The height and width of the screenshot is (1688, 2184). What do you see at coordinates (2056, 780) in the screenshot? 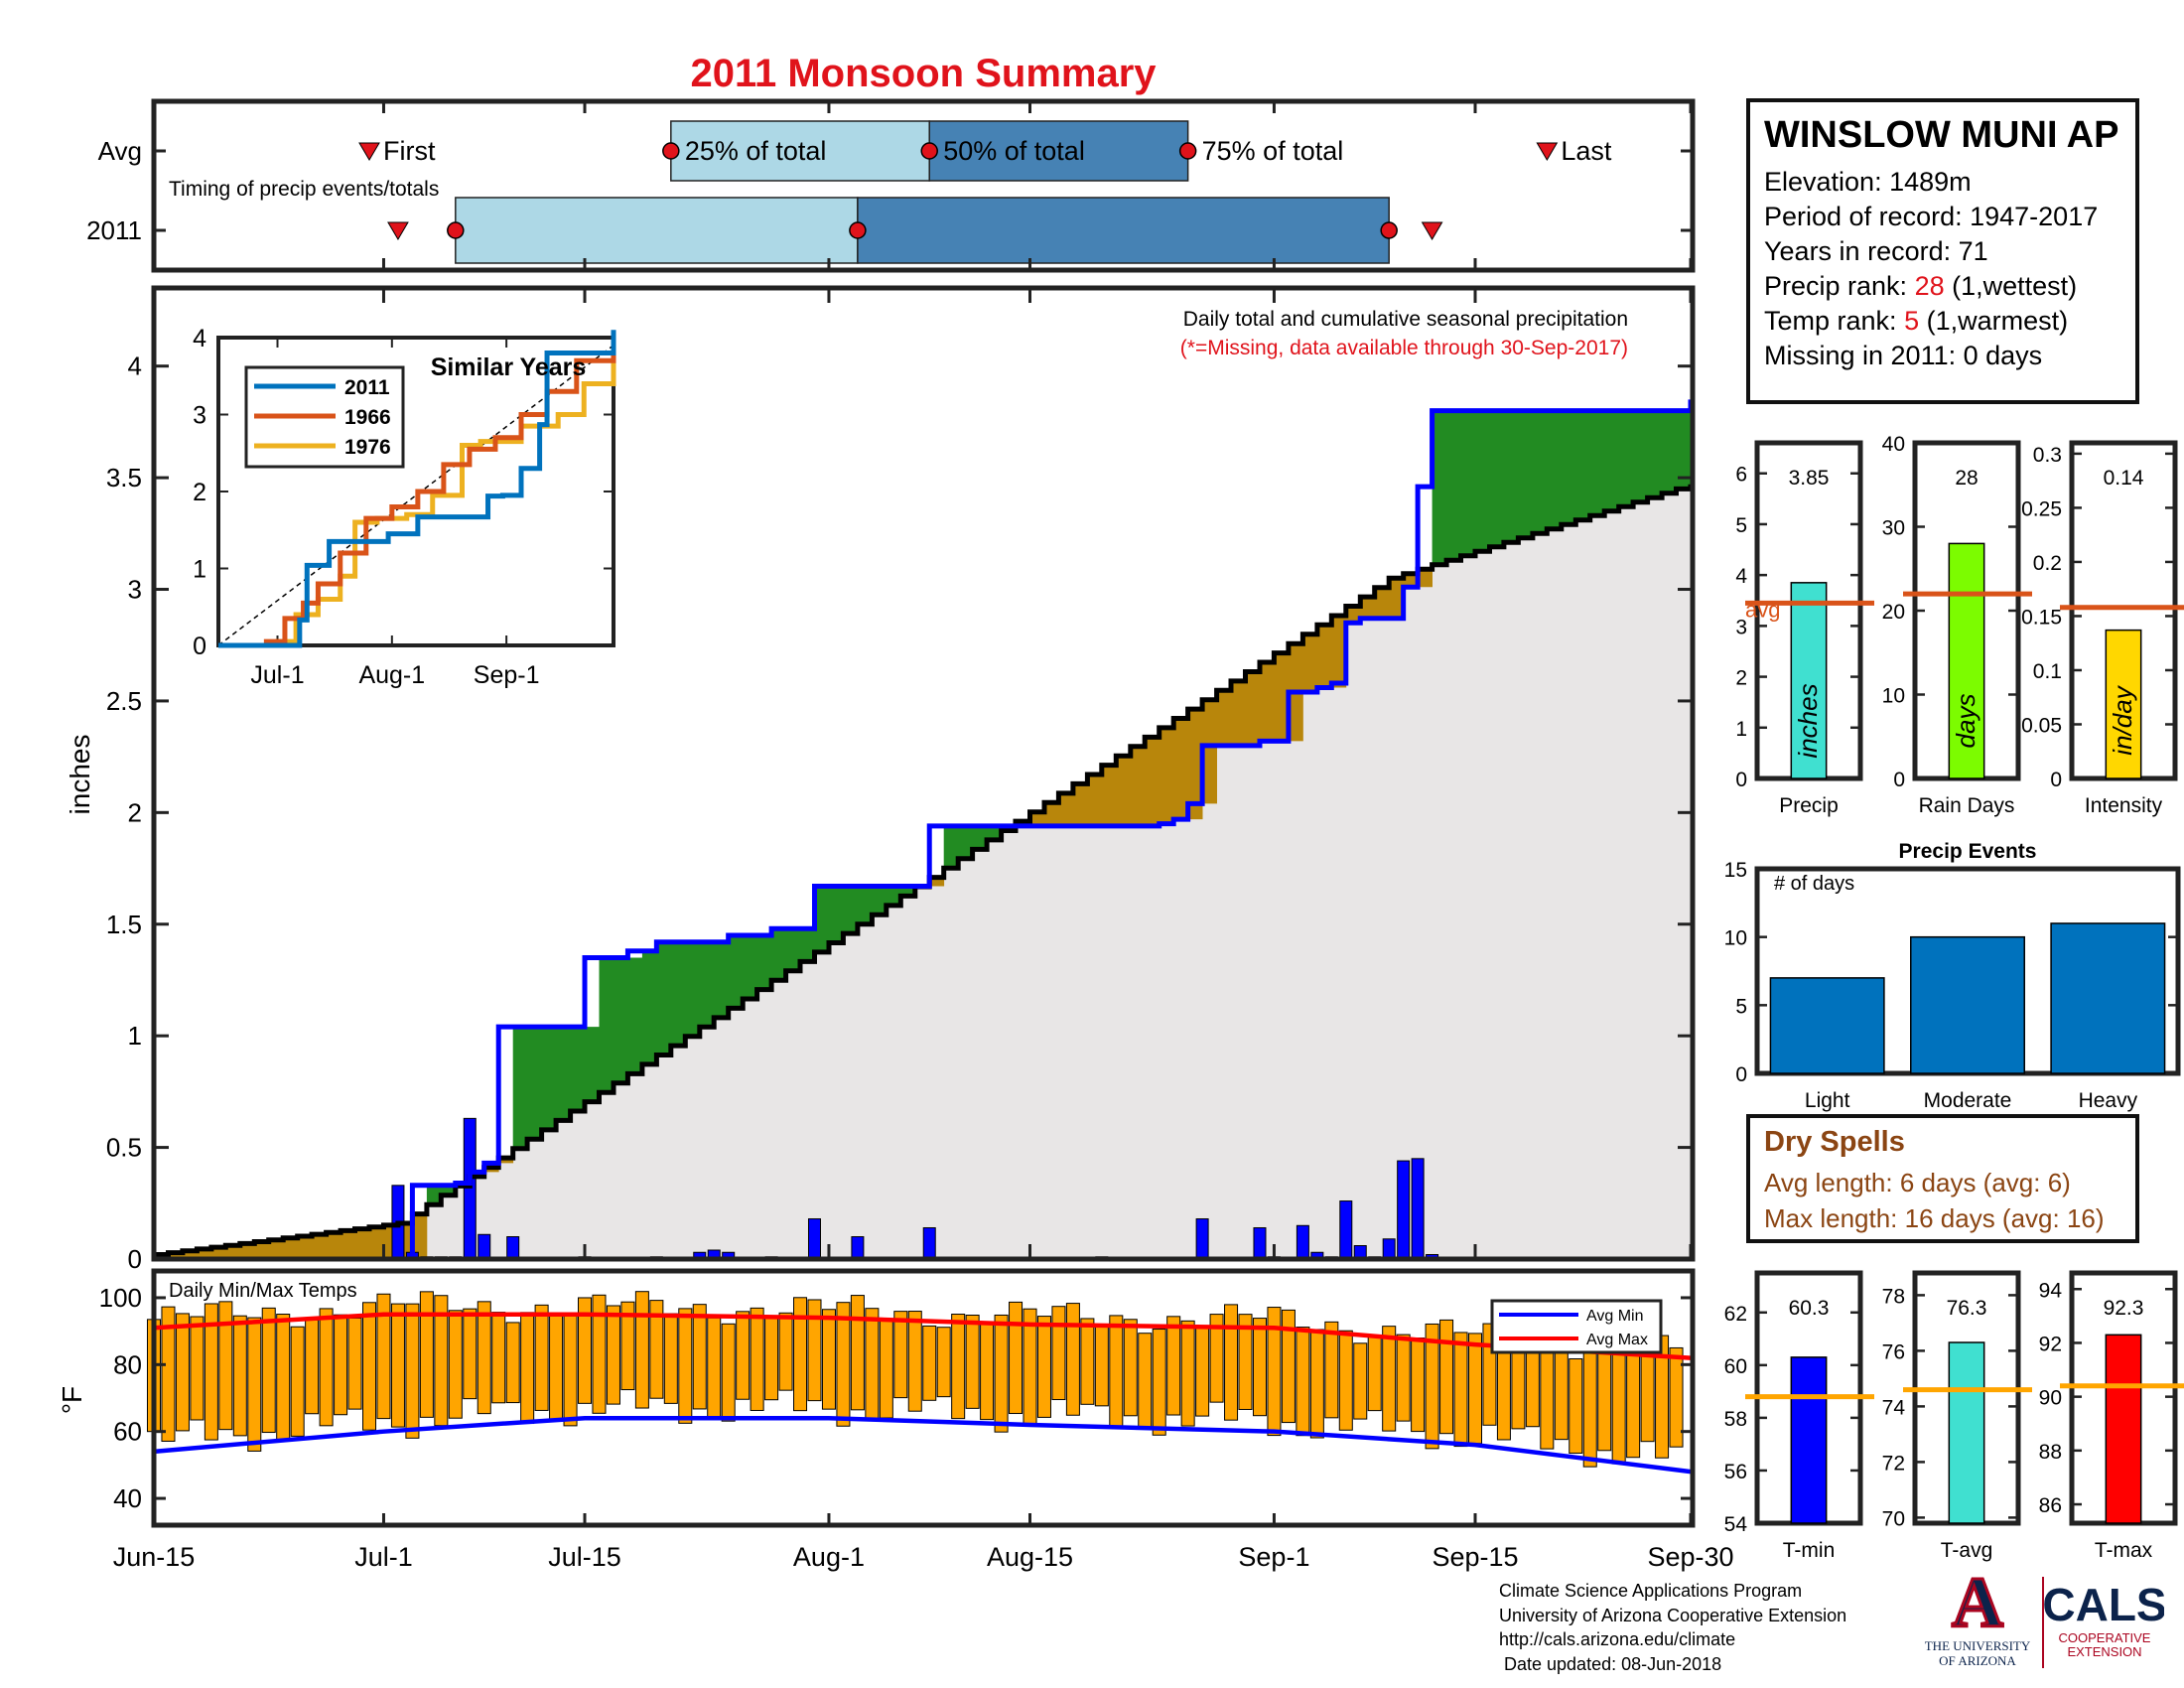
I see `intensity-stat-ytick-label: 0` at bounding box center [2056, 780].